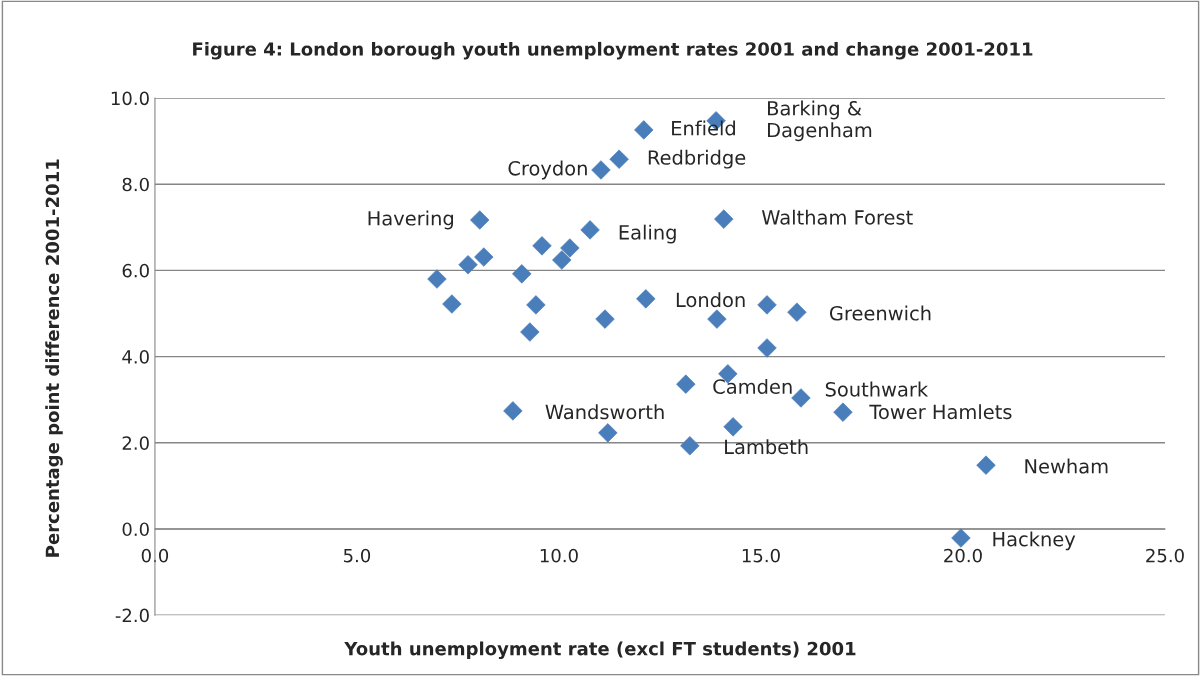 The height and width of the screenshot is (676, 1201). I want to click on x-tick-label: 0.0, so click(155, 555).